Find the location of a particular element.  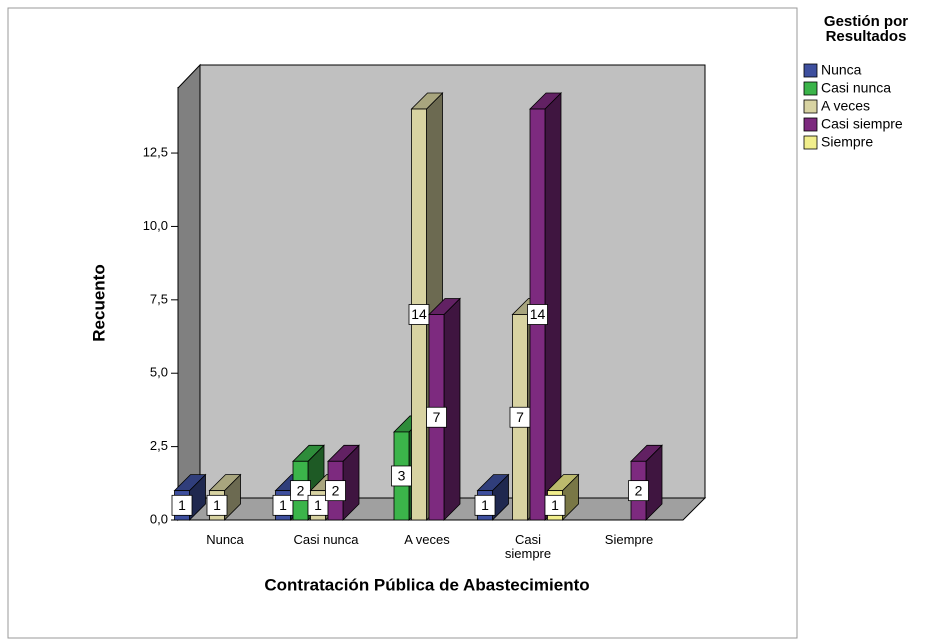

x-tick-label: Casi siempre is located at coordinates (528, 546).